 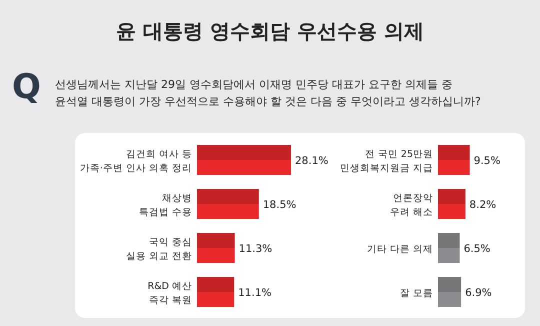 What do you see at coordinates (270, 31) in the screenshot?
I see `chart-title: 윤 대통령 영수회담 우선수용 의제` at bounding box center [270, 31].